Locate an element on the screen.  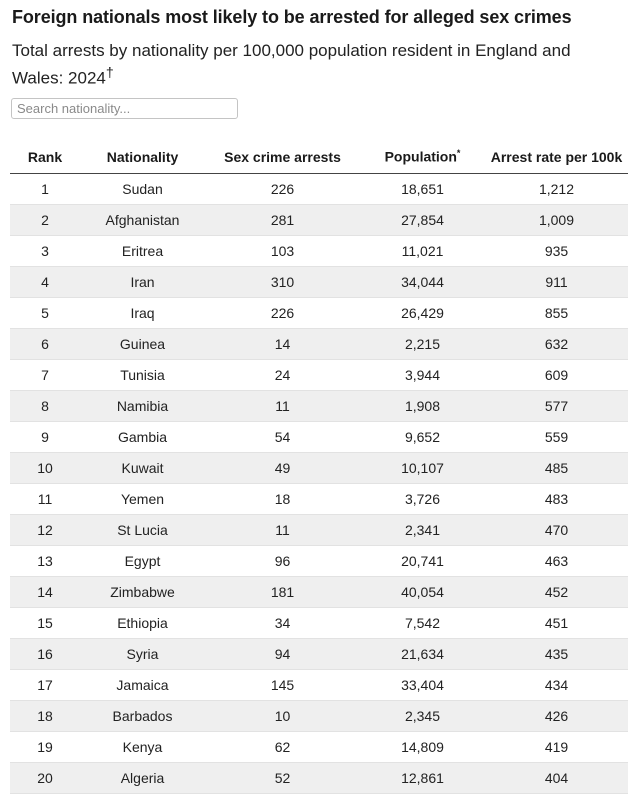
arrests-cell: 103 is located at coordinates (282, 251).